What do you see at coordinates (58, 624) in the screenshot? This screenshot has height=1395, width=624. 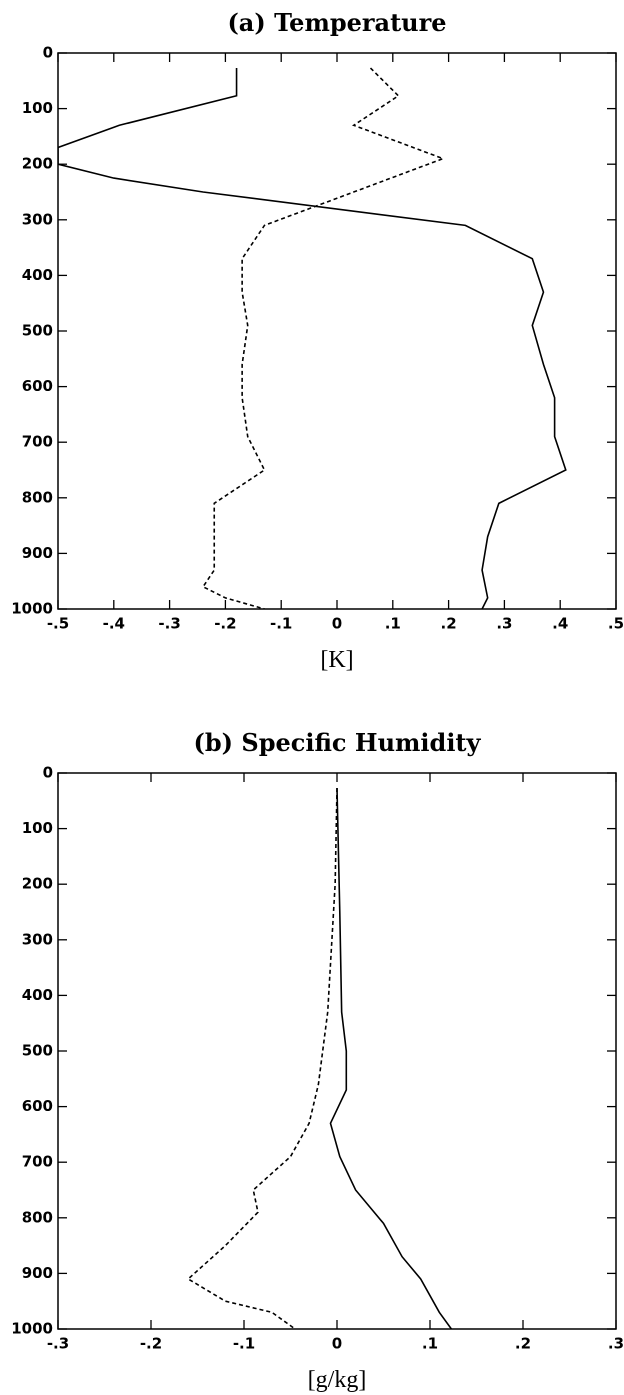 I see `x-tick-label: -.5` at bounding box center [58, 624].